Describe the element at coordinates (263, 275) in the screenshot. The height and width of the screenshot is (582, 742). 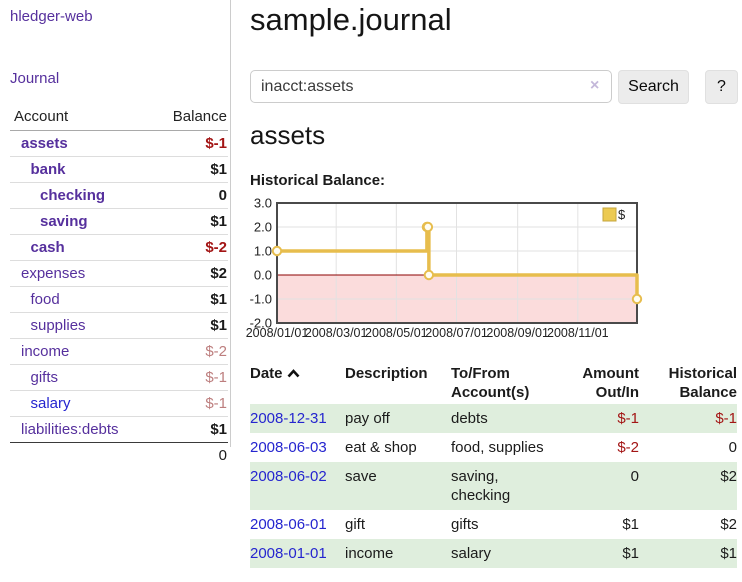
I see `y-tick-label: 0.0` at that location.